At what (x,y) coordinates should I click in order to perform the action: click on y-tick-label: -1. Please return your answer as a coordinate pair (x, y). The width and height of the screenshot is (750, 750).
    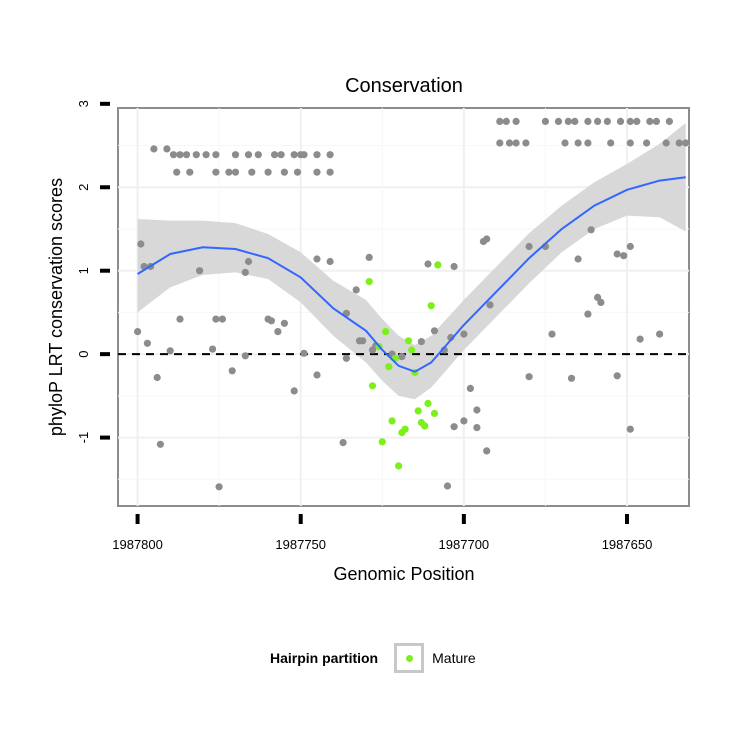
    Looking at the image, I should click on (83, 438).